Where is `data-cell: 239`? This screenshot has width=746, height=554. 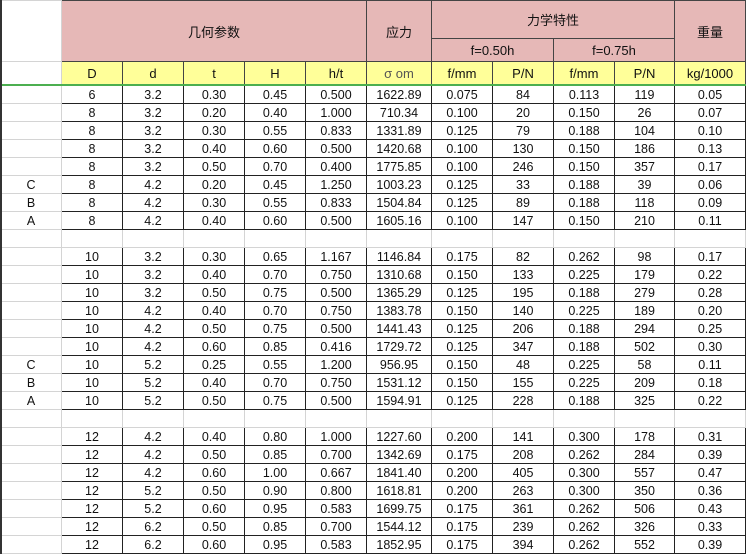
data-cell: 239 is located at coordinates (523, 526).